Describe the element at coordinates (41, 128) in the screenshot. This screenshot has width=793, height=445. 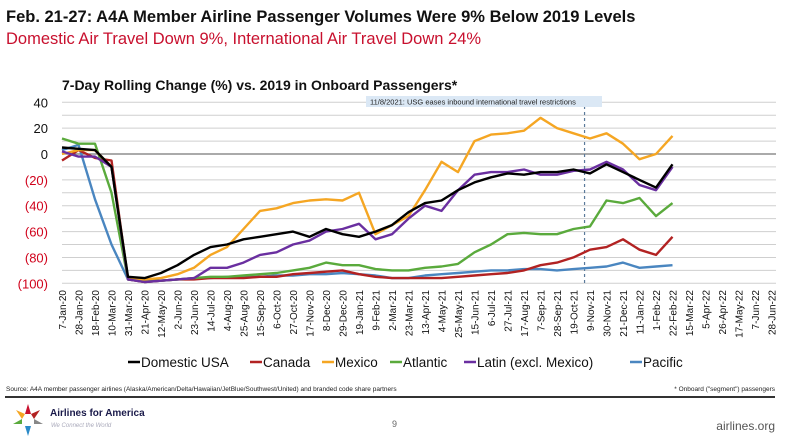
I see `y-tick-label: 20` at that location.